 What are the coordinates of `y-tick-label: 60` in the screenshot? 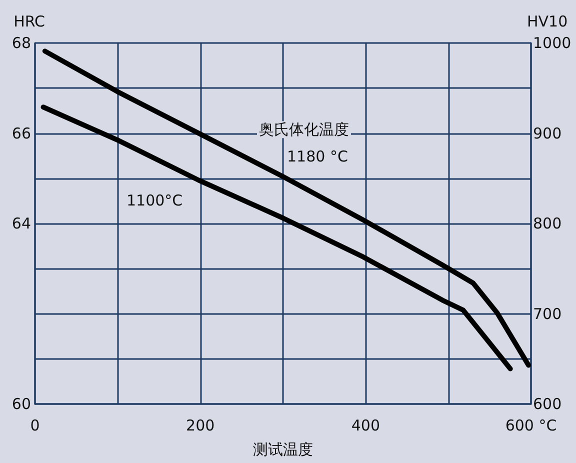 It's located at (21, 404).